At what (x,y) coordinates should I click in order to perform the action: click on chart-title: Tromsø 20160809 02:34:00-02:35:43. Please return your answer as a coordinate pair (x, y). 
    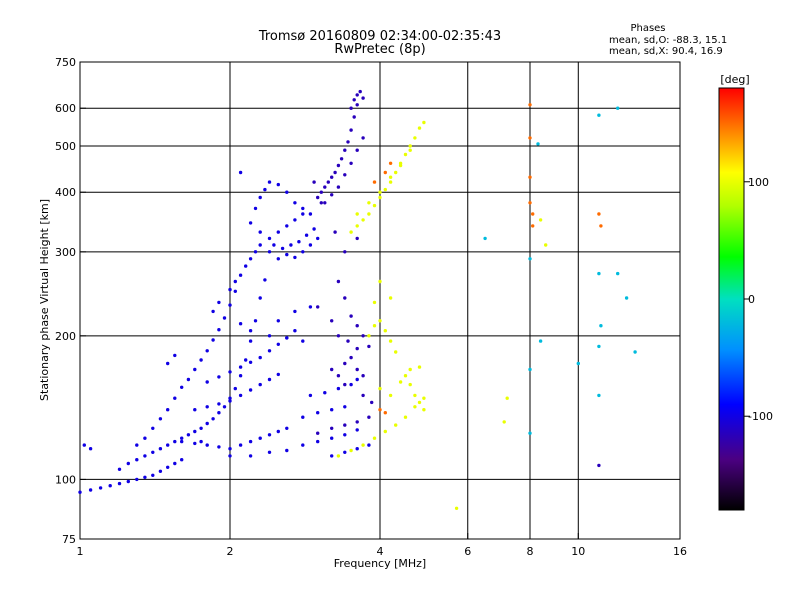
    Looking at the image, I should click on (379, 36).